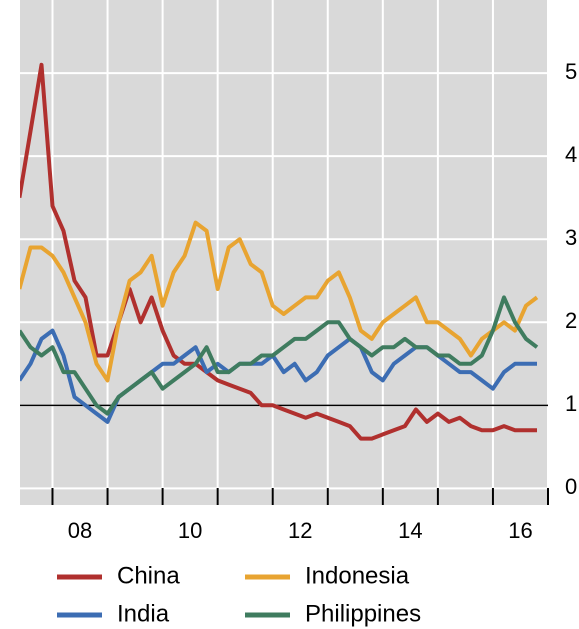 The width and height of the screenshot is (579, 629). Describe the element at coordinates (520, 530) in the screenshot. I see `x-tick-label: 16` at that location.